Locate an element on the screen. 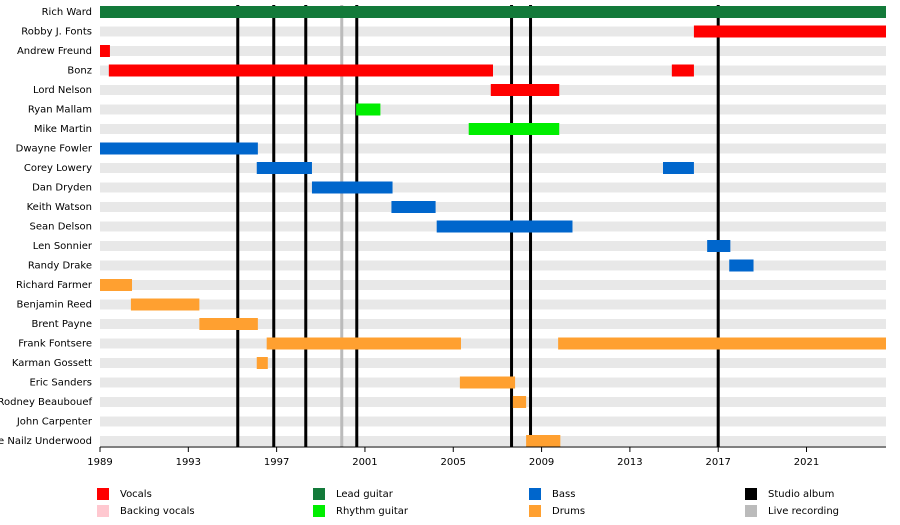 The height and width of the screenshot is (525, 900). x-tick-label: 1993 is located at coordinates (188, 462).